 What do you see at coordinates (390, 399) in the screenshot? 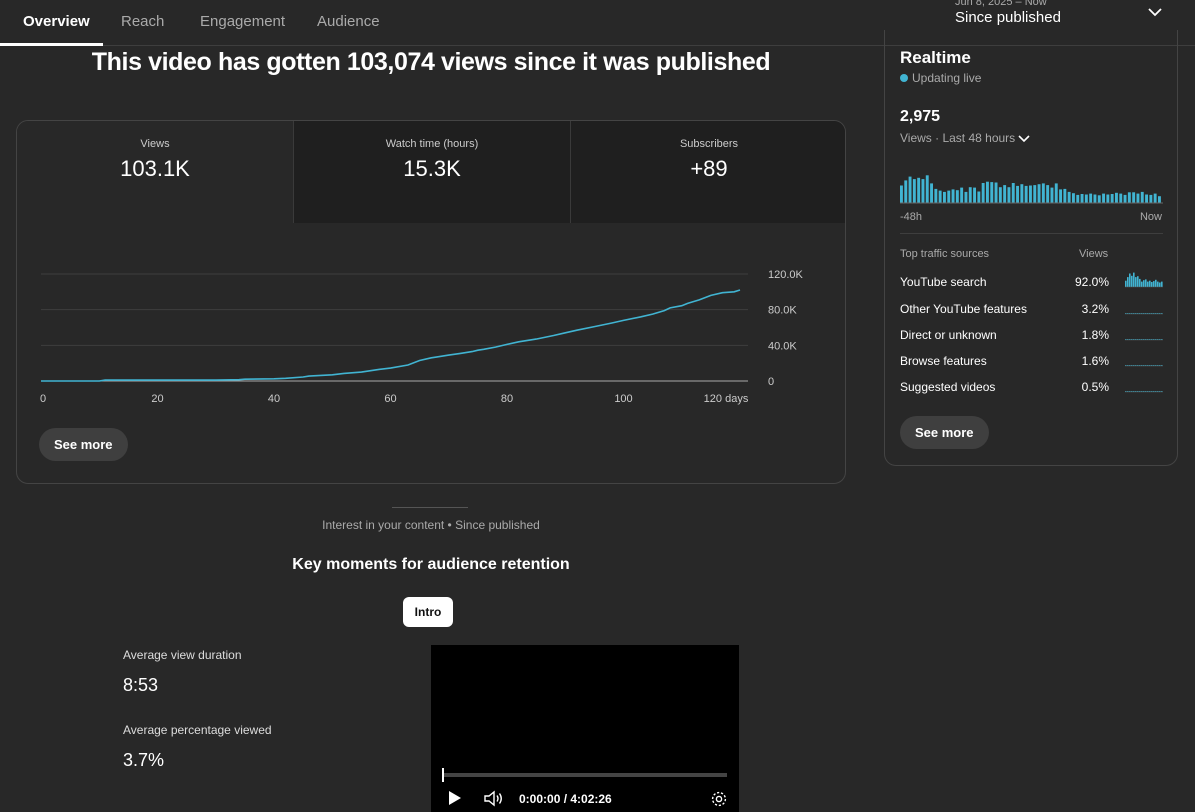
I see `x-tick-label: 60` at bounding box center [390, 399].